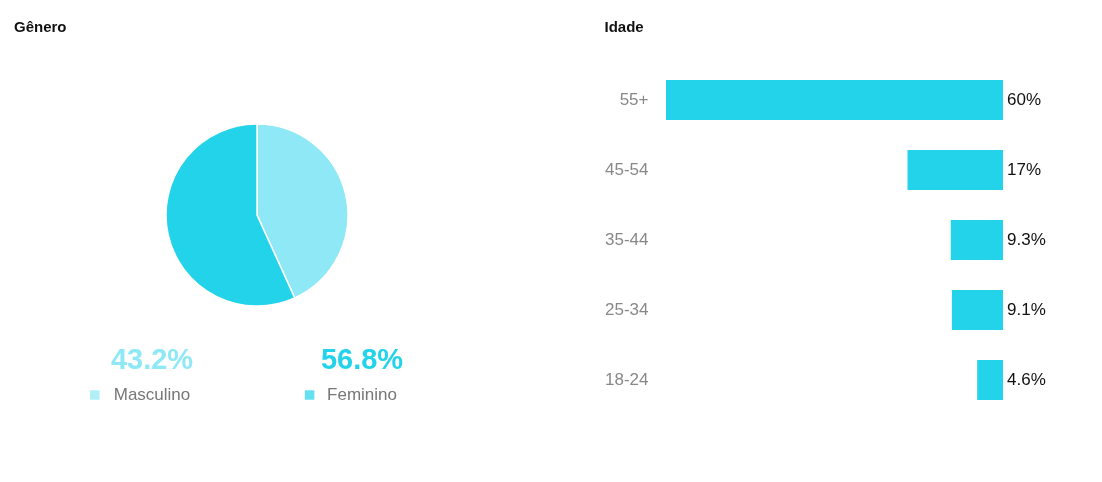 The width and height of the screenshot is (1102, 482). I want to click on data-label: 43.2%, so click(152, 359).